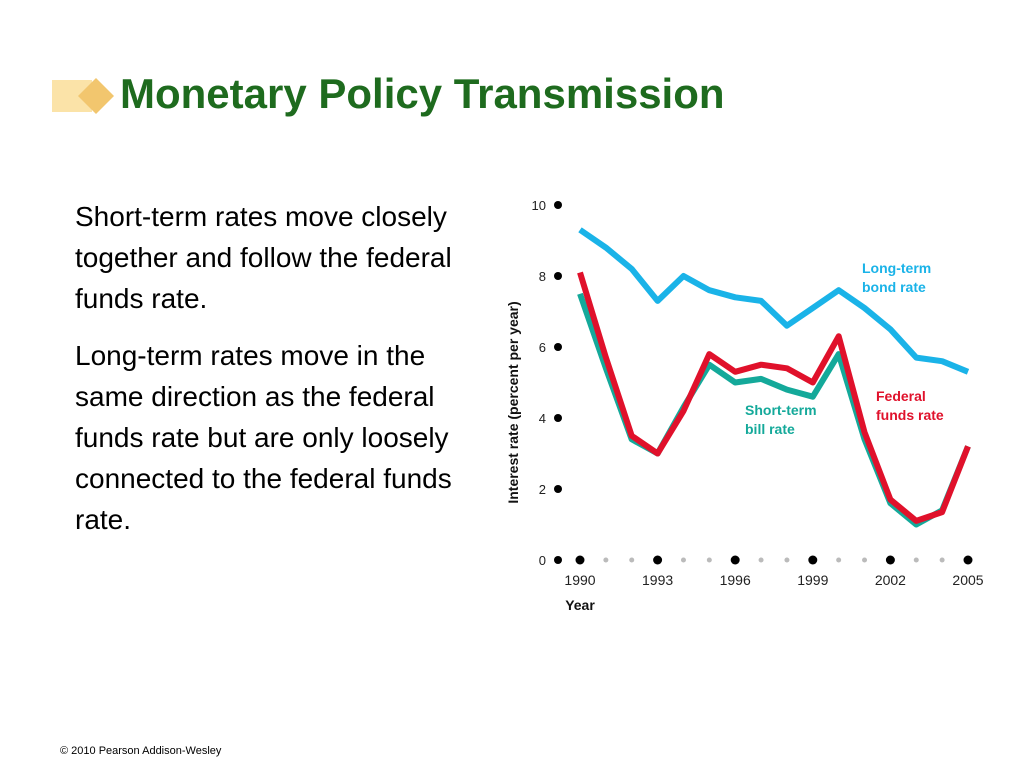 The image size is (1024, 768). Describe the element at coordinates (542, 276) in the screenshot. I see `y-tick-label: 8` at that location.